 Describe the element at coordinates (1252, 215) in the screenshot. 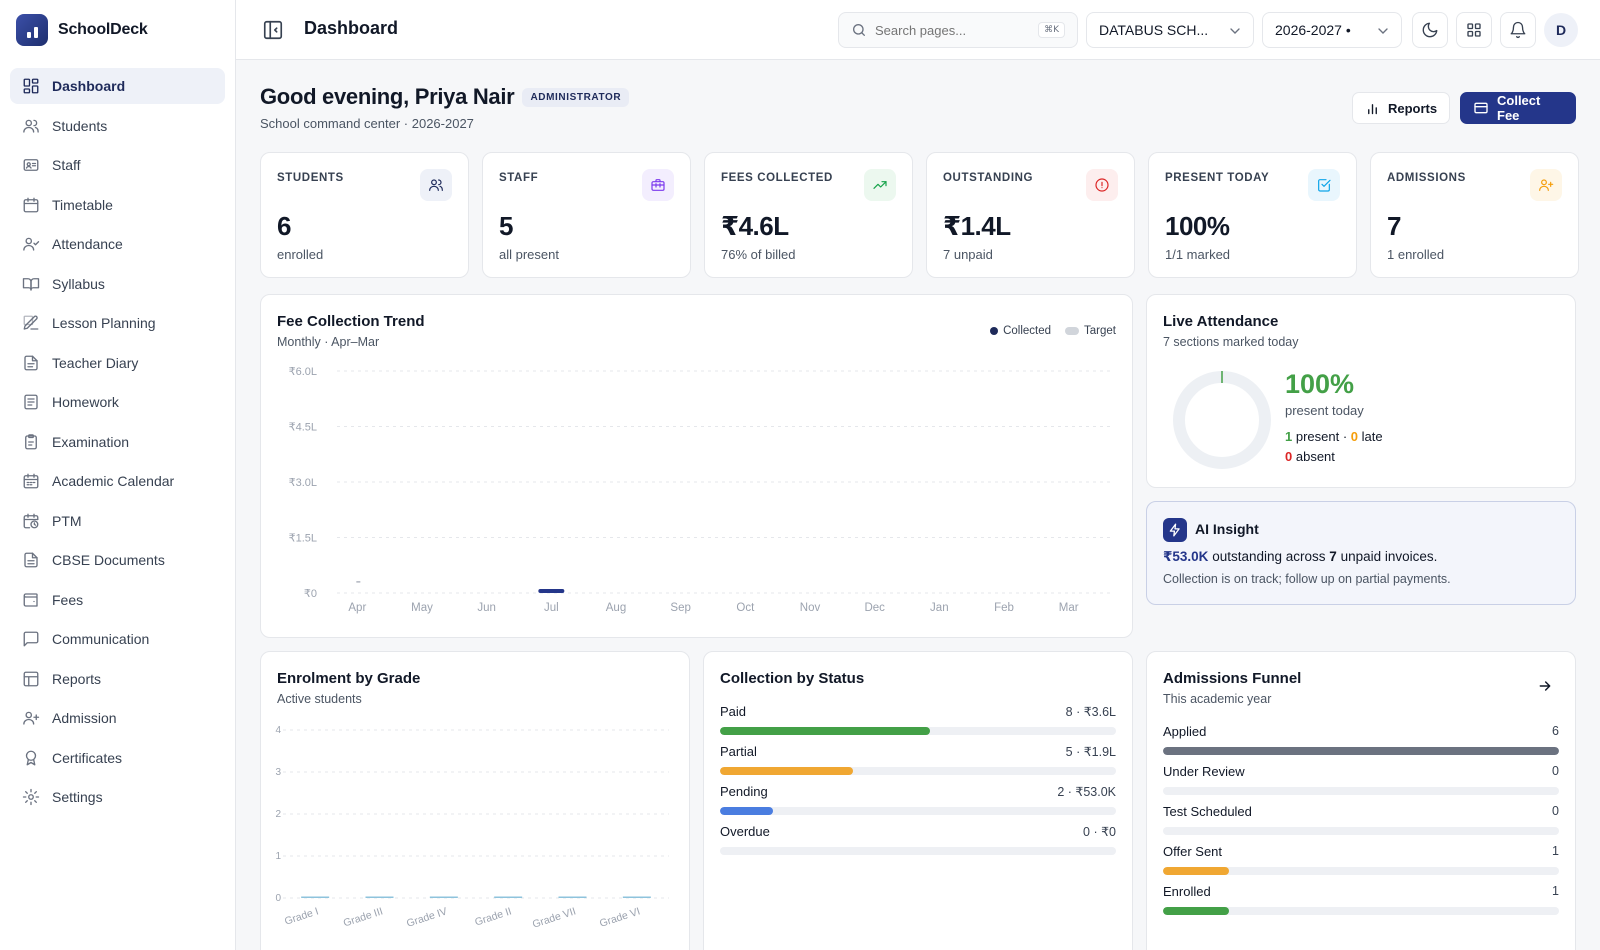

I see `stat-card-present-today: PRESENT TODAY 100% 1/1 marked` at that location.